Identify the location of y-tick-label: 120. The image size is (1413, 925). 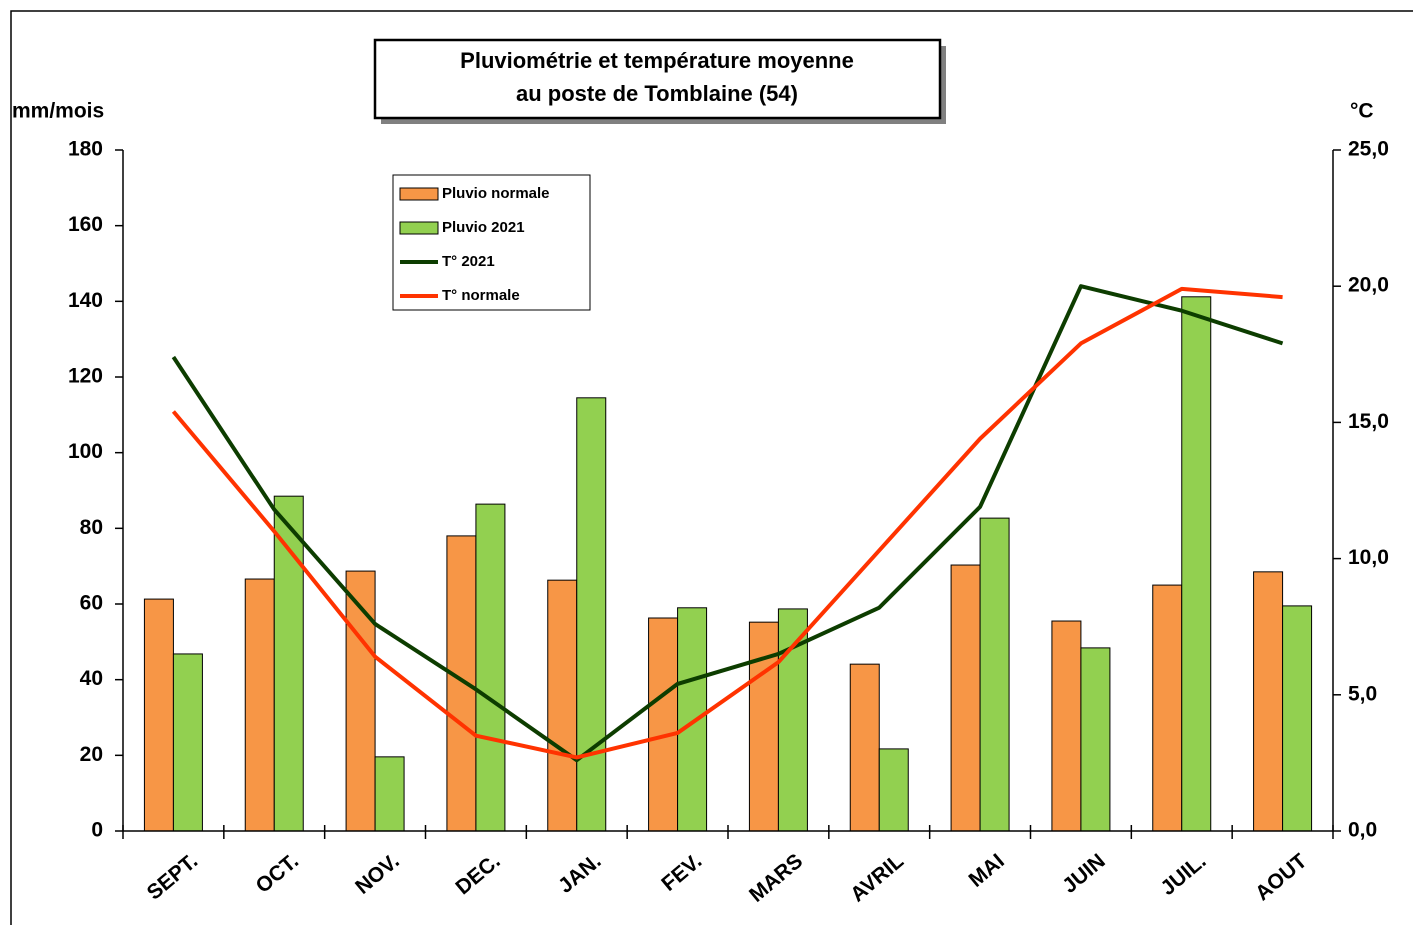
(85, 376).